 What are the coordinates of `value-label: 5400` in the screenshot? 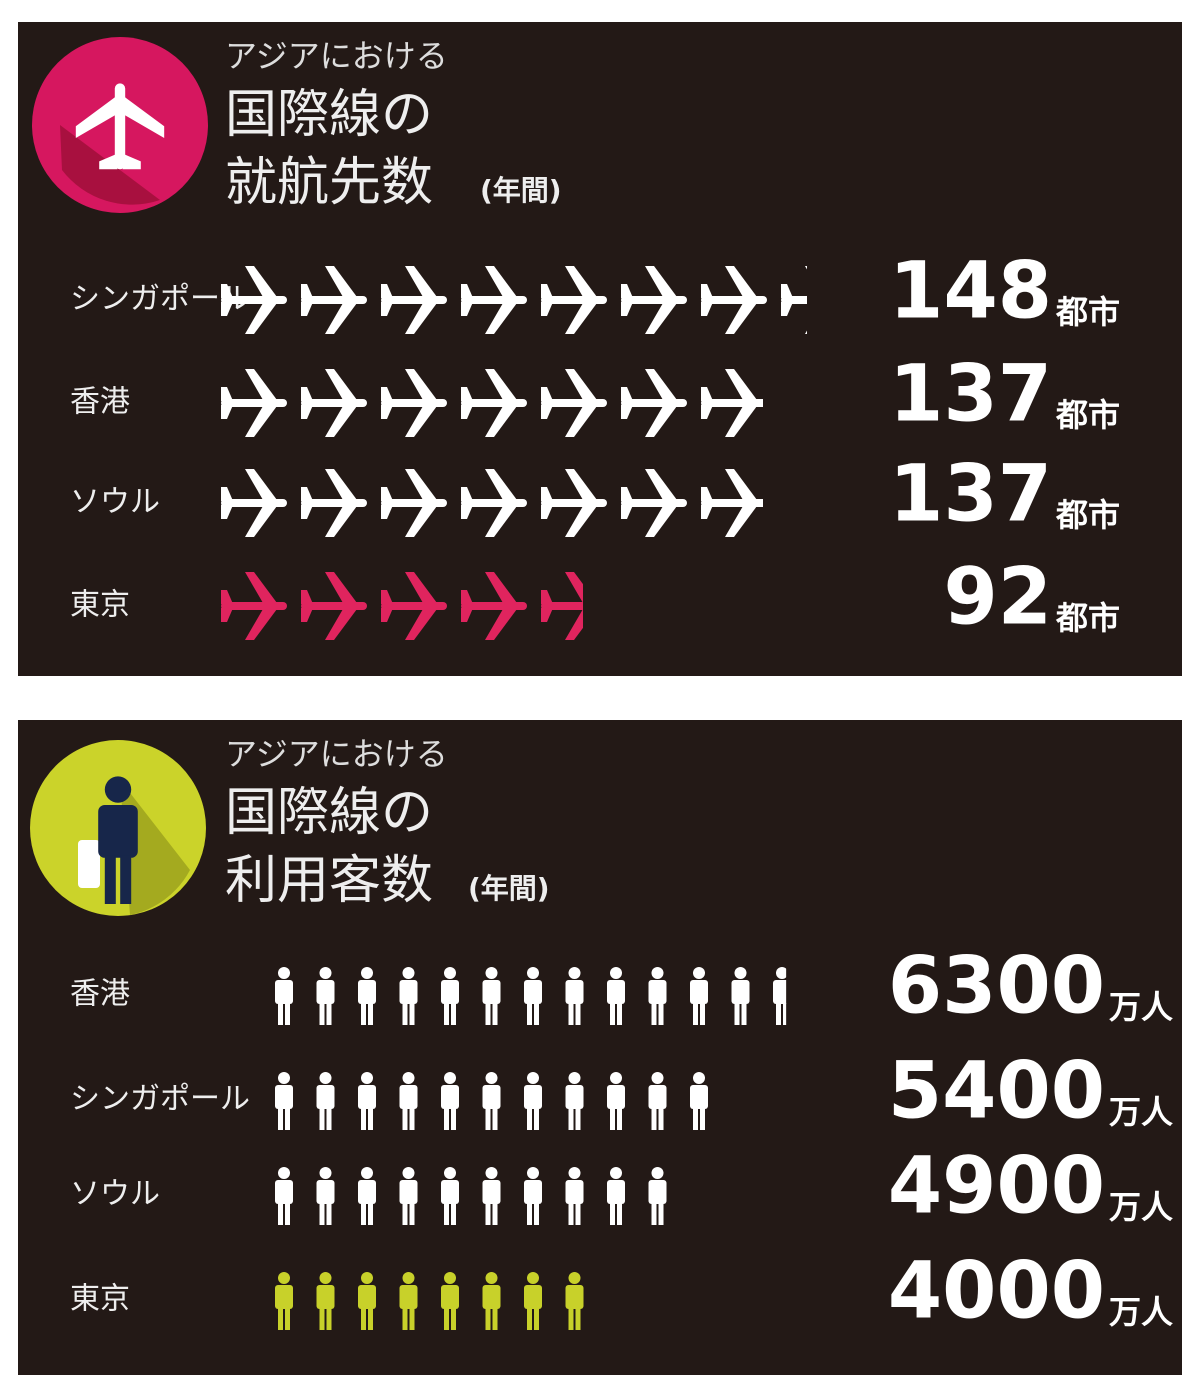 It's located at (996, 1091).